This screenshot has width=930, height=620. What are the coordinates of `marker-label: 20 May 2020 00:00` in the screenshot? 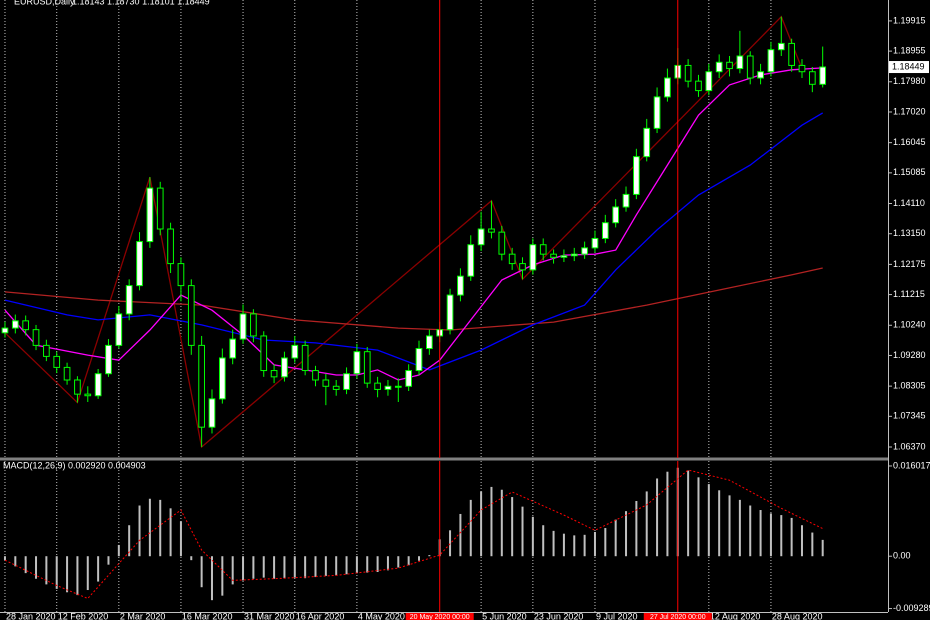 It's located at (440, 617).